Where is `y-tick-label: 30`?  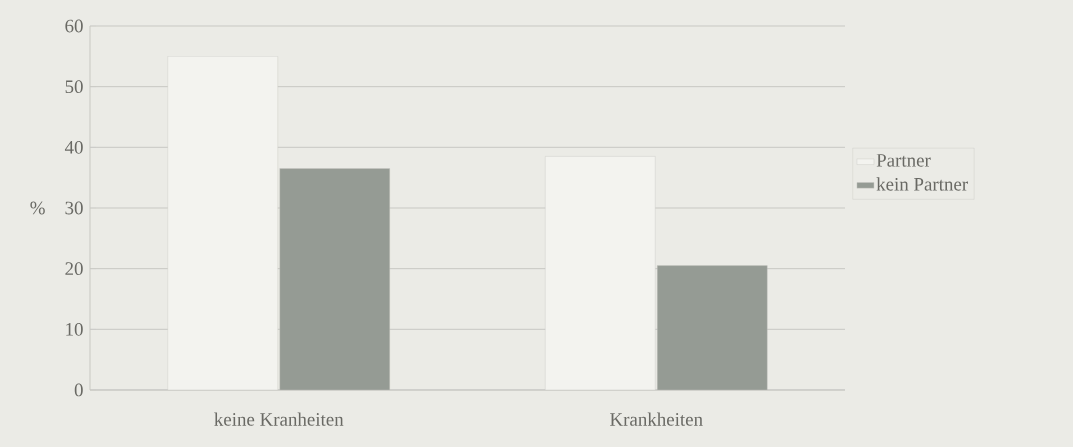
y-tick-label: 30 is located at coordinates (74, 208).